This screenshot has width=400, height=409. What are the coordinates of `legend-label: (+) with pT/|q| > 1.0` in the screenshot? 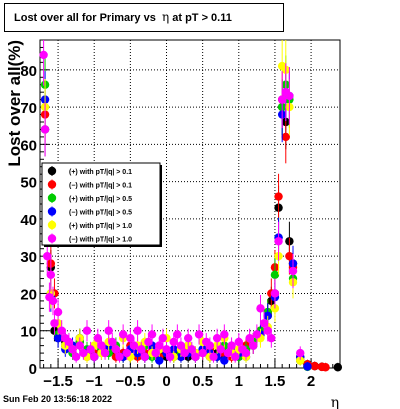 It's located at (100, 226).